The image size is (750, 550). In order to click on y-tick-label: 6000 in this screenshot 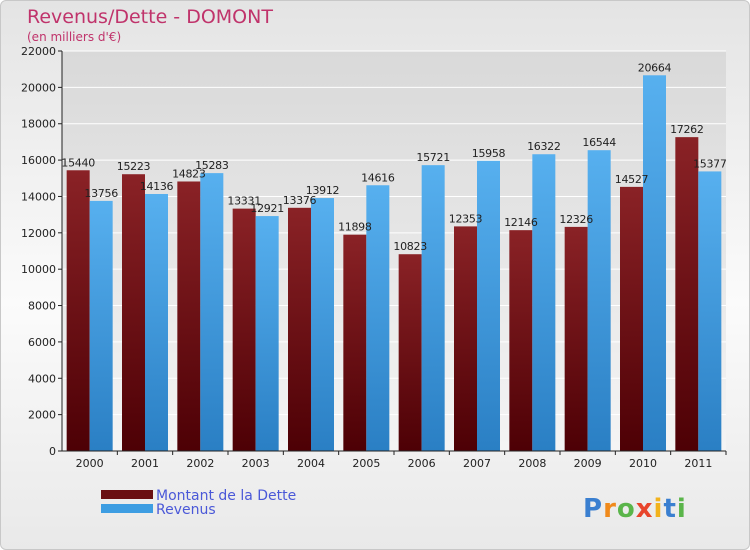, I will do `click(42, 342)`.